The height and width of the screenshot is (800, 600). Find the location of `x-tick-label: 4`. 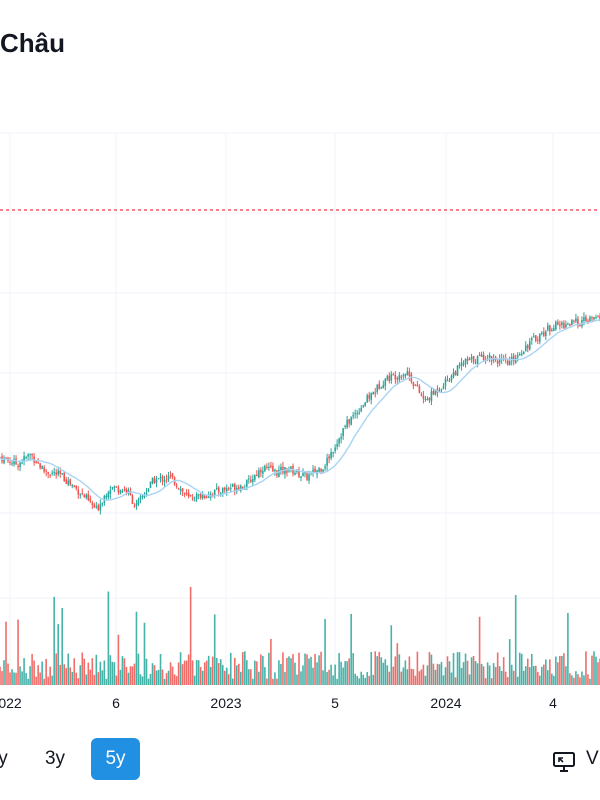

x-tick-label: 4 is located at coordinates (553, 703).